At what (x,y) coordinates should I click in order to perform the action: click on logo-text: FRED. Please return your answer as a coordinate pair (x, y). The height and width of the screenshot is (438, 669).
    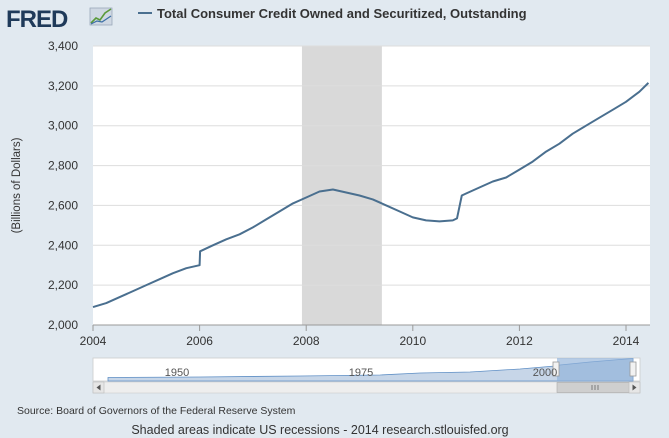
    Looking at the image, I should click on (37, 19).